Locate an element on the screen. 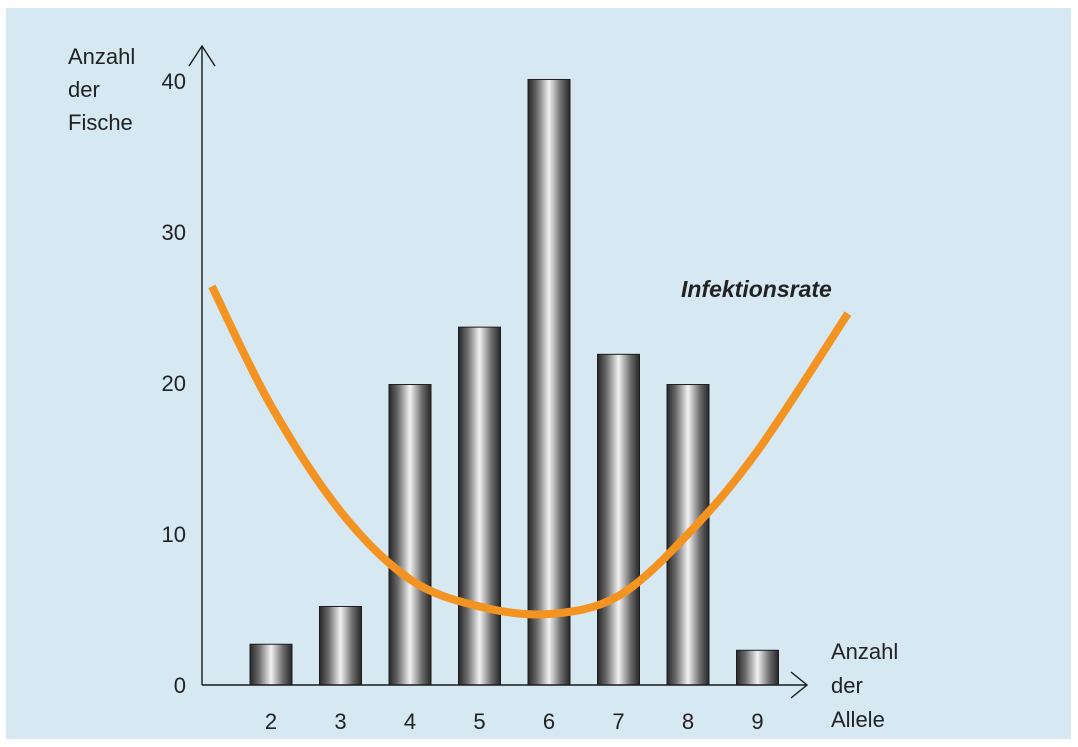  x-tick-label-8: 8 is located at coordinates (688, 721).